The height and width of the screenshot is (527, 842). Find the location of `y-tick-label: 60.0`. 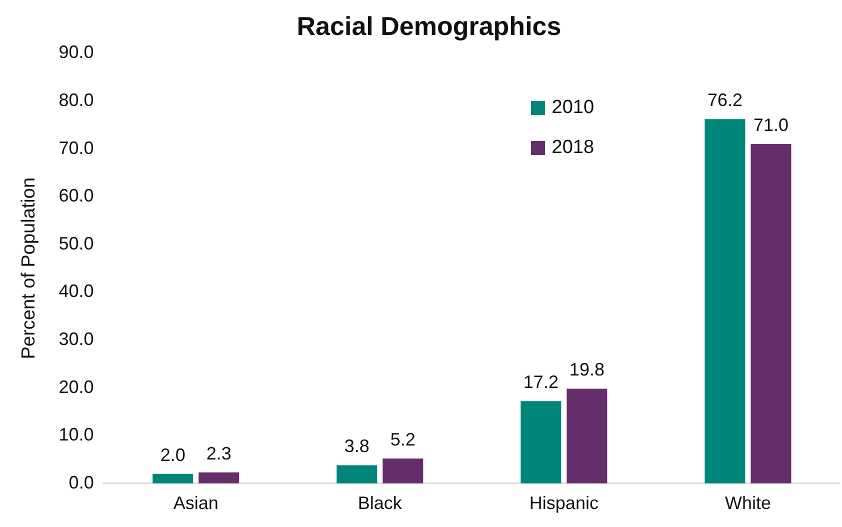

y-tick-label: 60.0 is located at coordinates (76, 196).